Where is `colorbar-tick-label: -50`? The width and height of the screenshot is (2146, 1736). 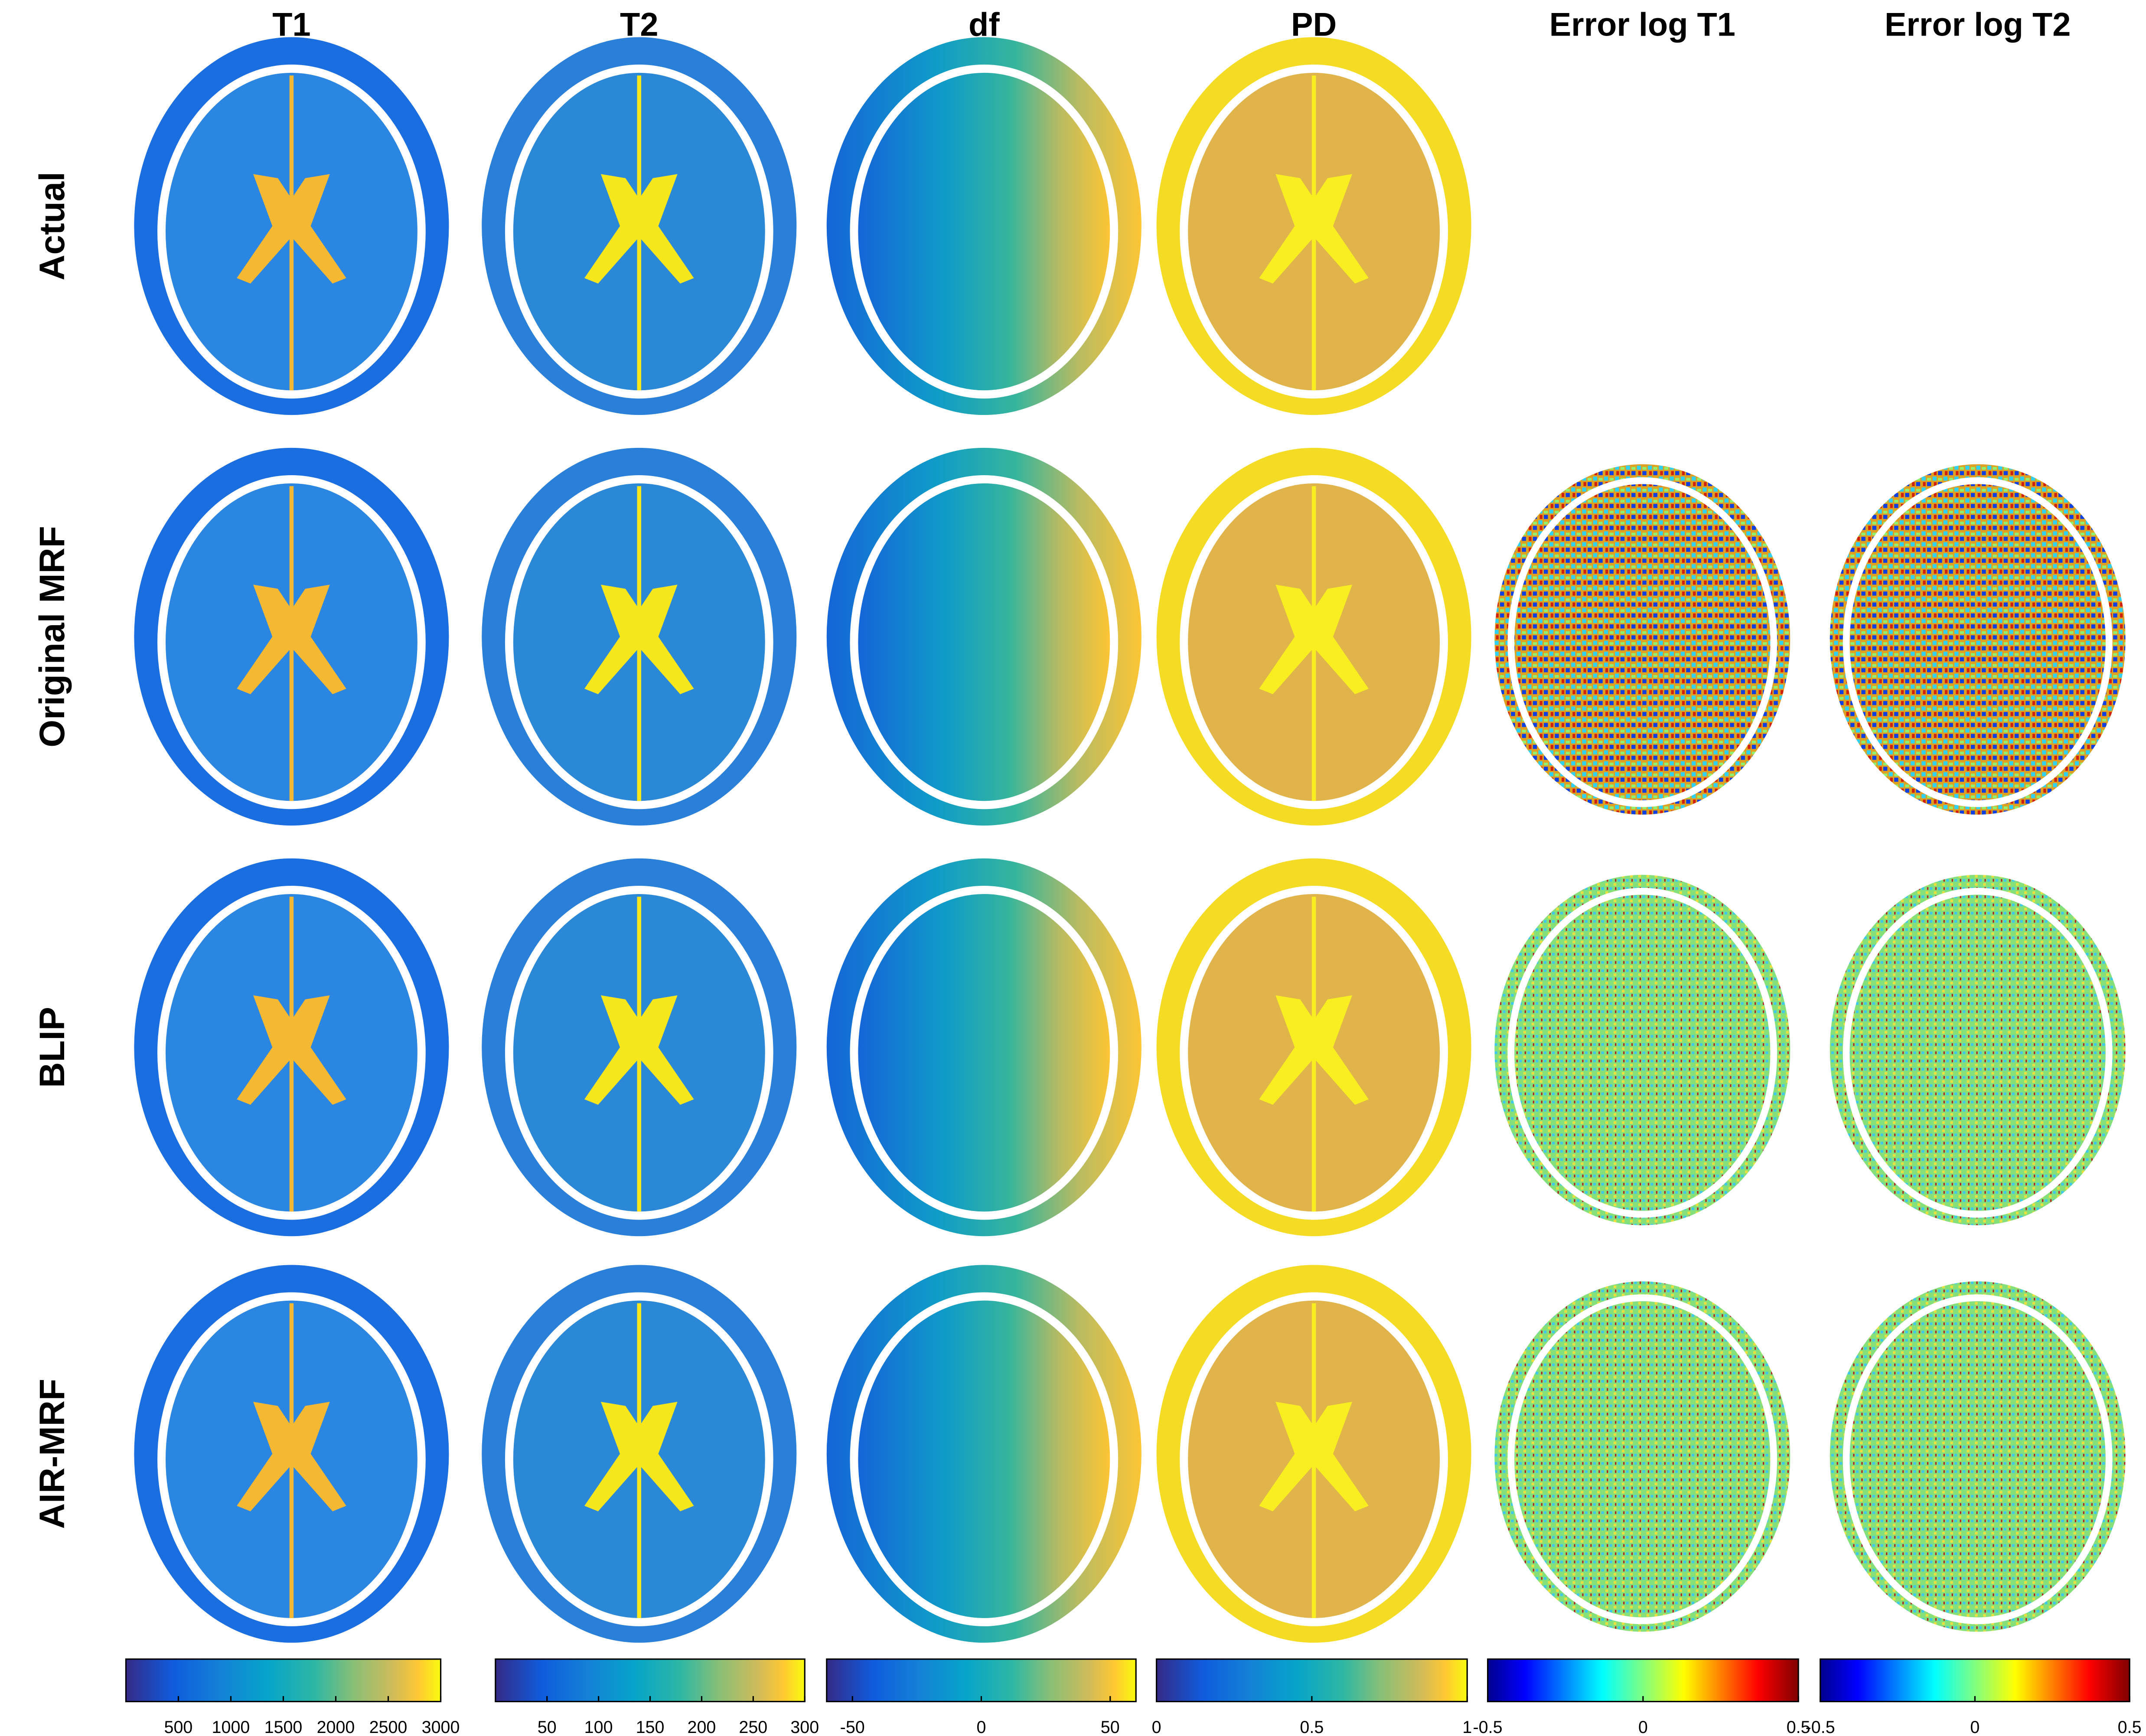
colorbar-tick-label: -50 is located at coordinates (853, 1727).